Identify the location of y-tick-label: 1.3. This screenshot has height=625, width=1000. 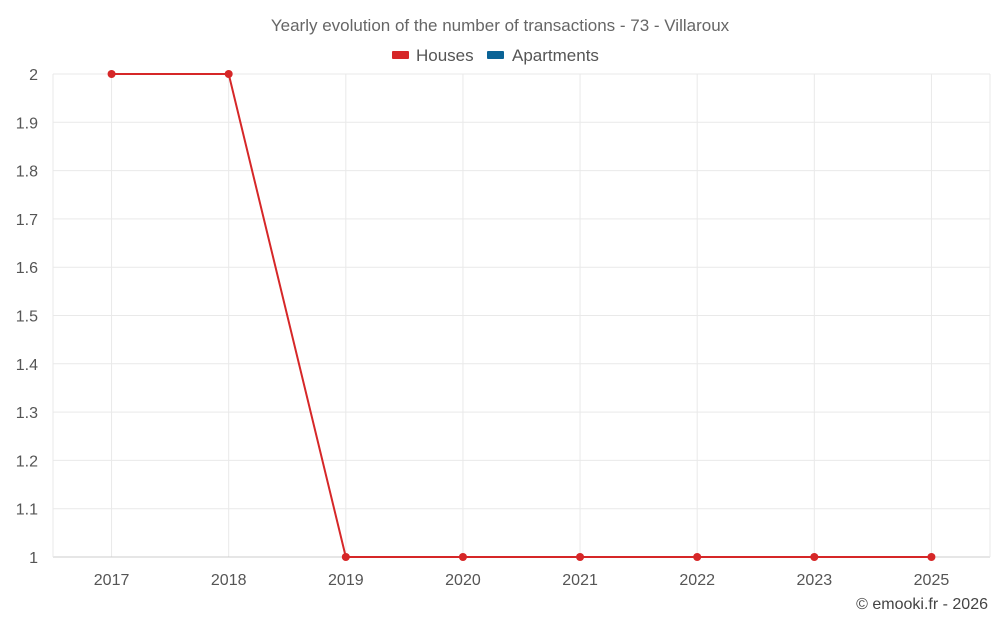
(27, 413).